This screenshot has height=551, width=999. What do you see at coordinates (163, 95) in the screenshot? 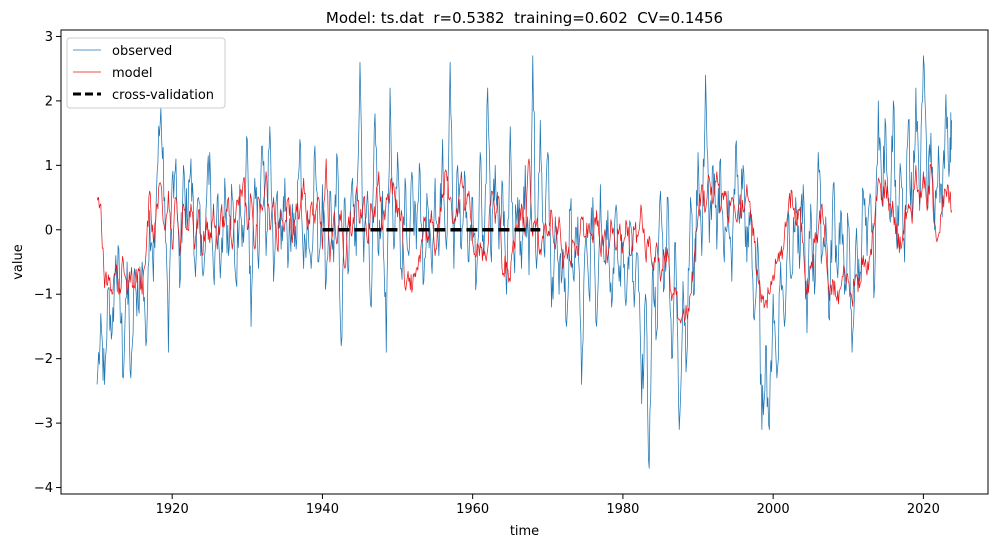
I see `legend-label-cross-validation: cross-validation` at bounding box center [163, 95].